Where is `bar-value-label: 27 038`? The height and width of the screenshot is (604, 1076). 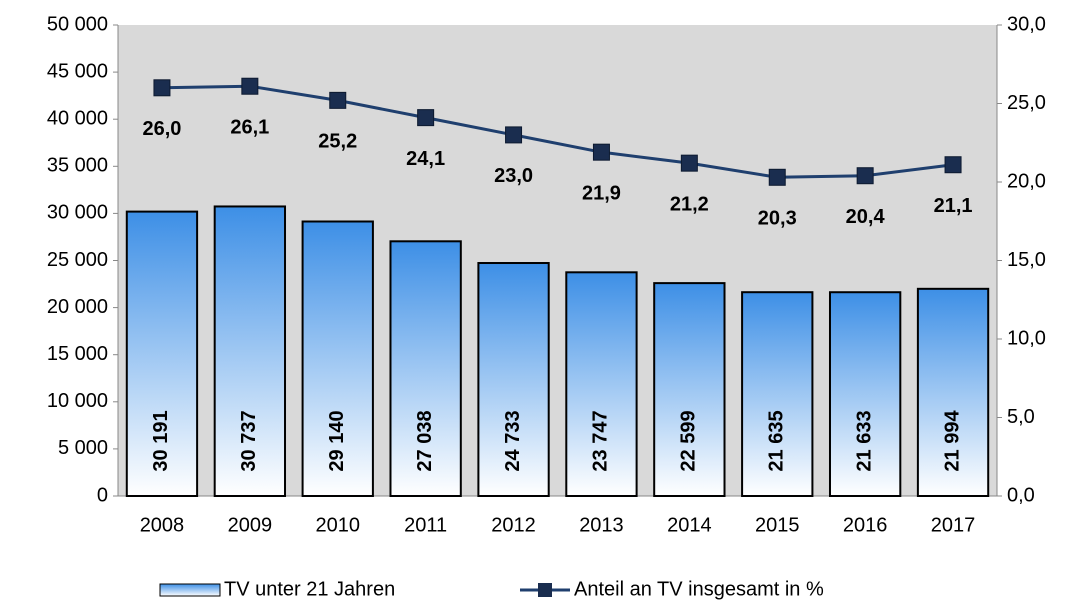 bar-value-label: 27 038 is located at coordinates (425, 440).